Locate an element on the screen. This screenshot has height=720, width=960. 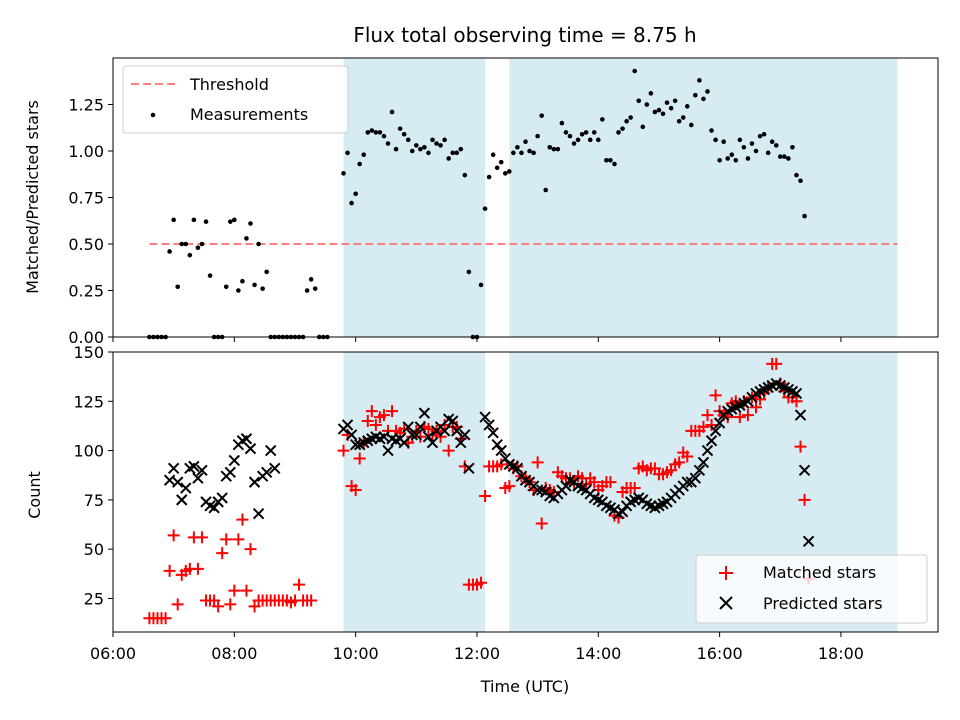
bottom-y-tick-label: 50 is located at coordinates (94, 549).